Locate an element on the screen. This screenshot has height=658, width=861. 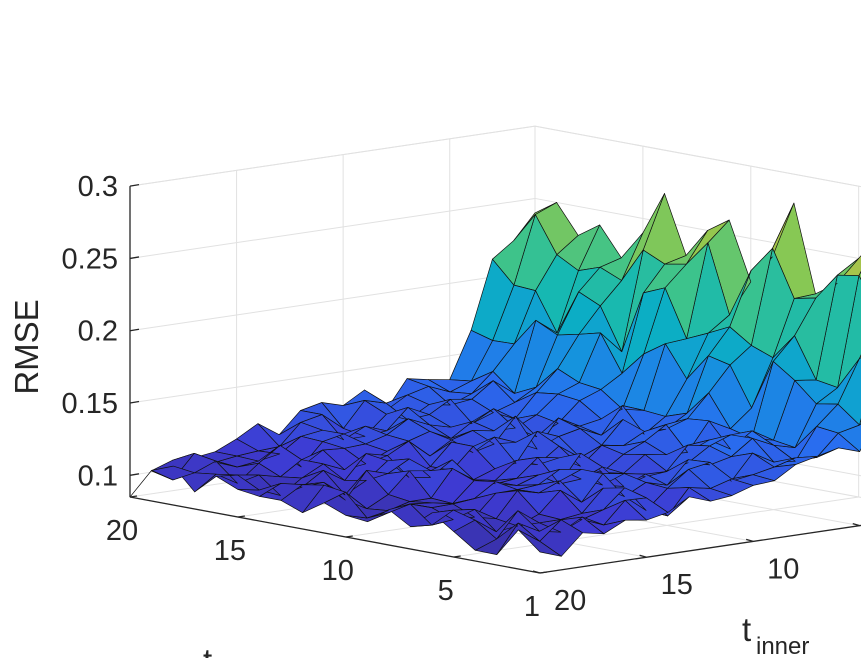
z-tick-label: 0.1 is located at coordinates (98, 476).